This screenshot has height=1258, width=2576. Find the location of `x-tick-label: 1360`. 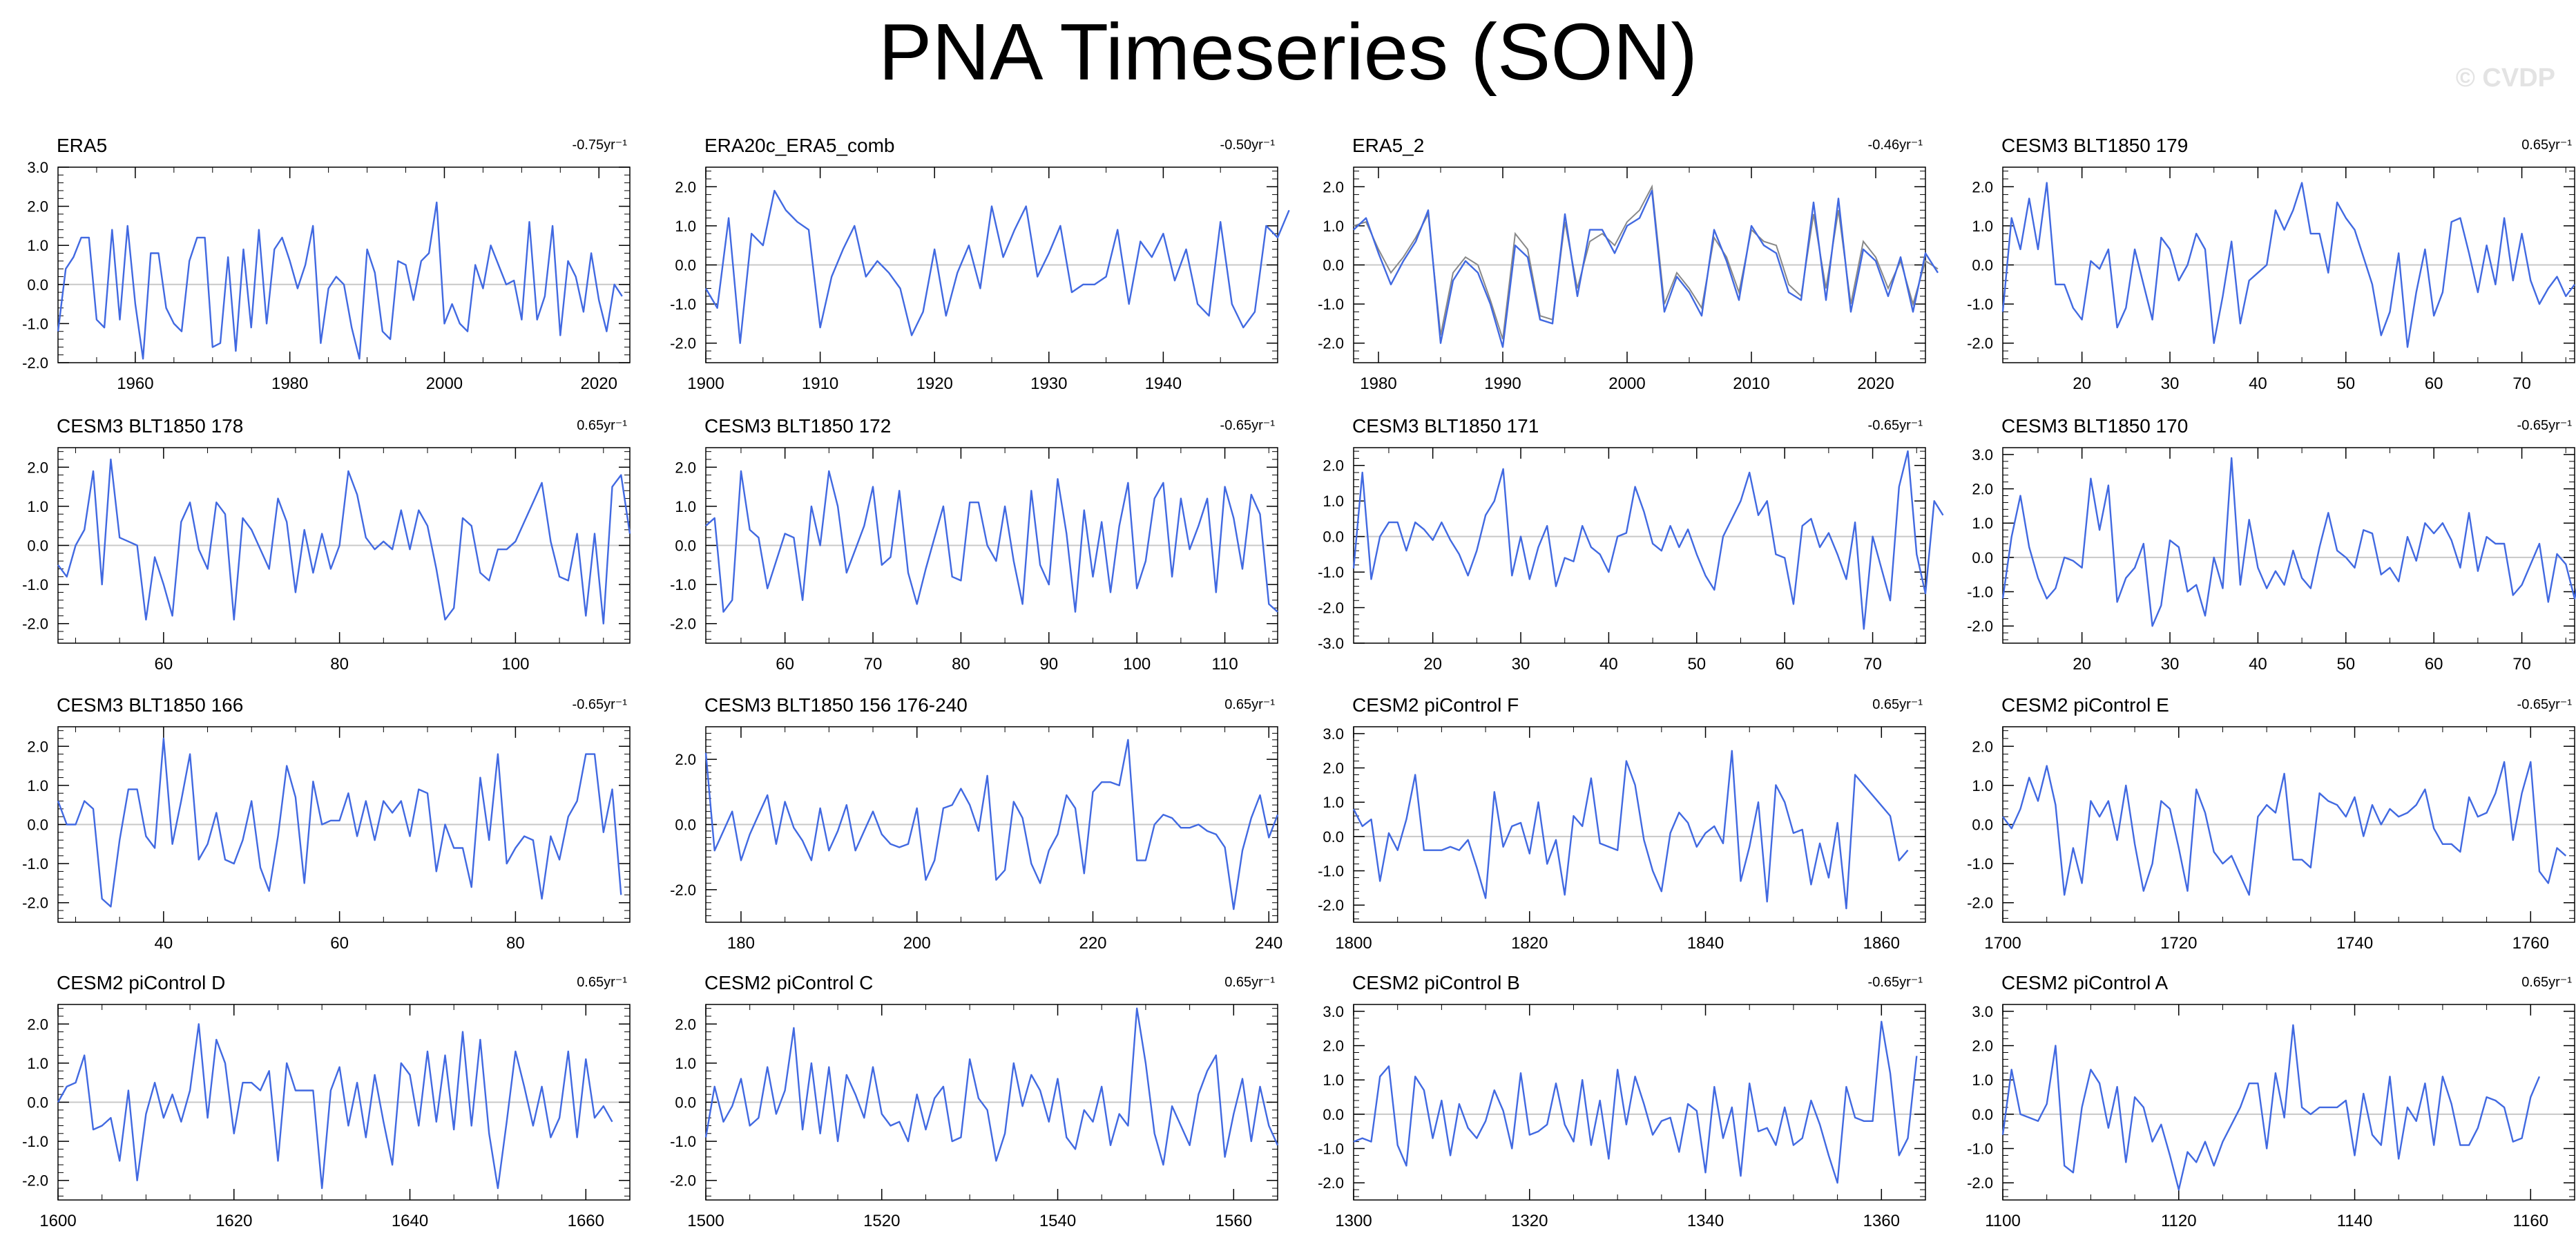

x-tick-label: 1360 is located at coordinates (1881, 1221).